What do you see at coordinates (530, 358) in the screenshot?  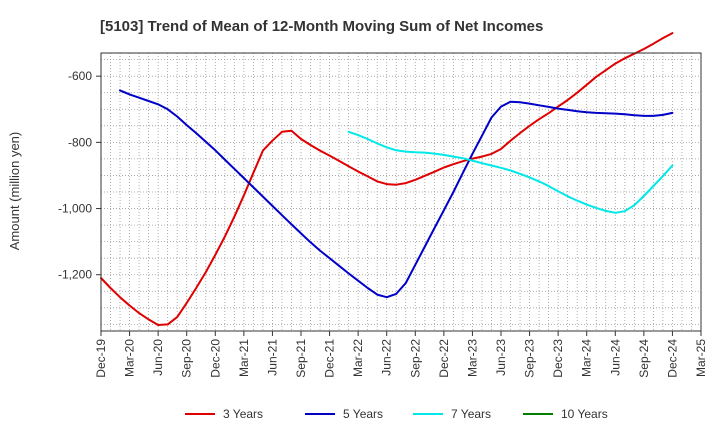 I see `x-tick-label: Sep-23` at bounding box center [530, 358].